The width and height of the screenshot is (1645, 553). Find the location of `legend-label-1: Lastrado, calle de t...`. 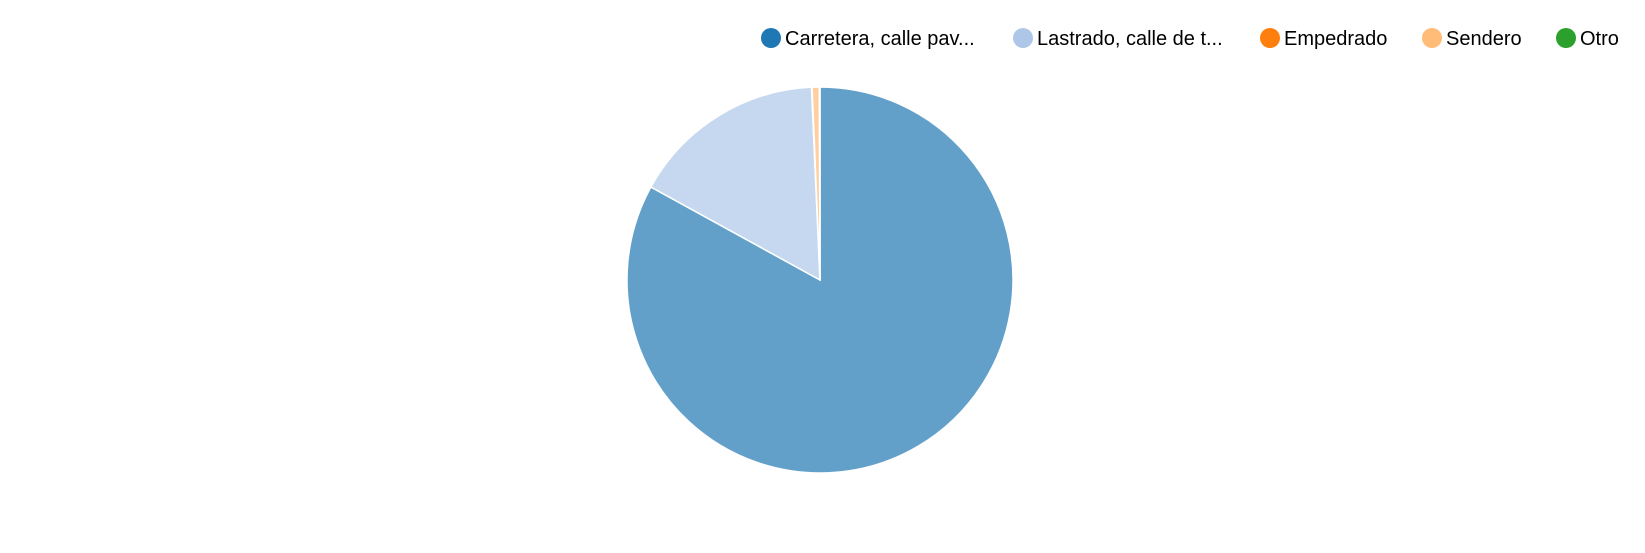

legend-label-1: Lastrado, calle de t... is located at coordinates (1130, 39).